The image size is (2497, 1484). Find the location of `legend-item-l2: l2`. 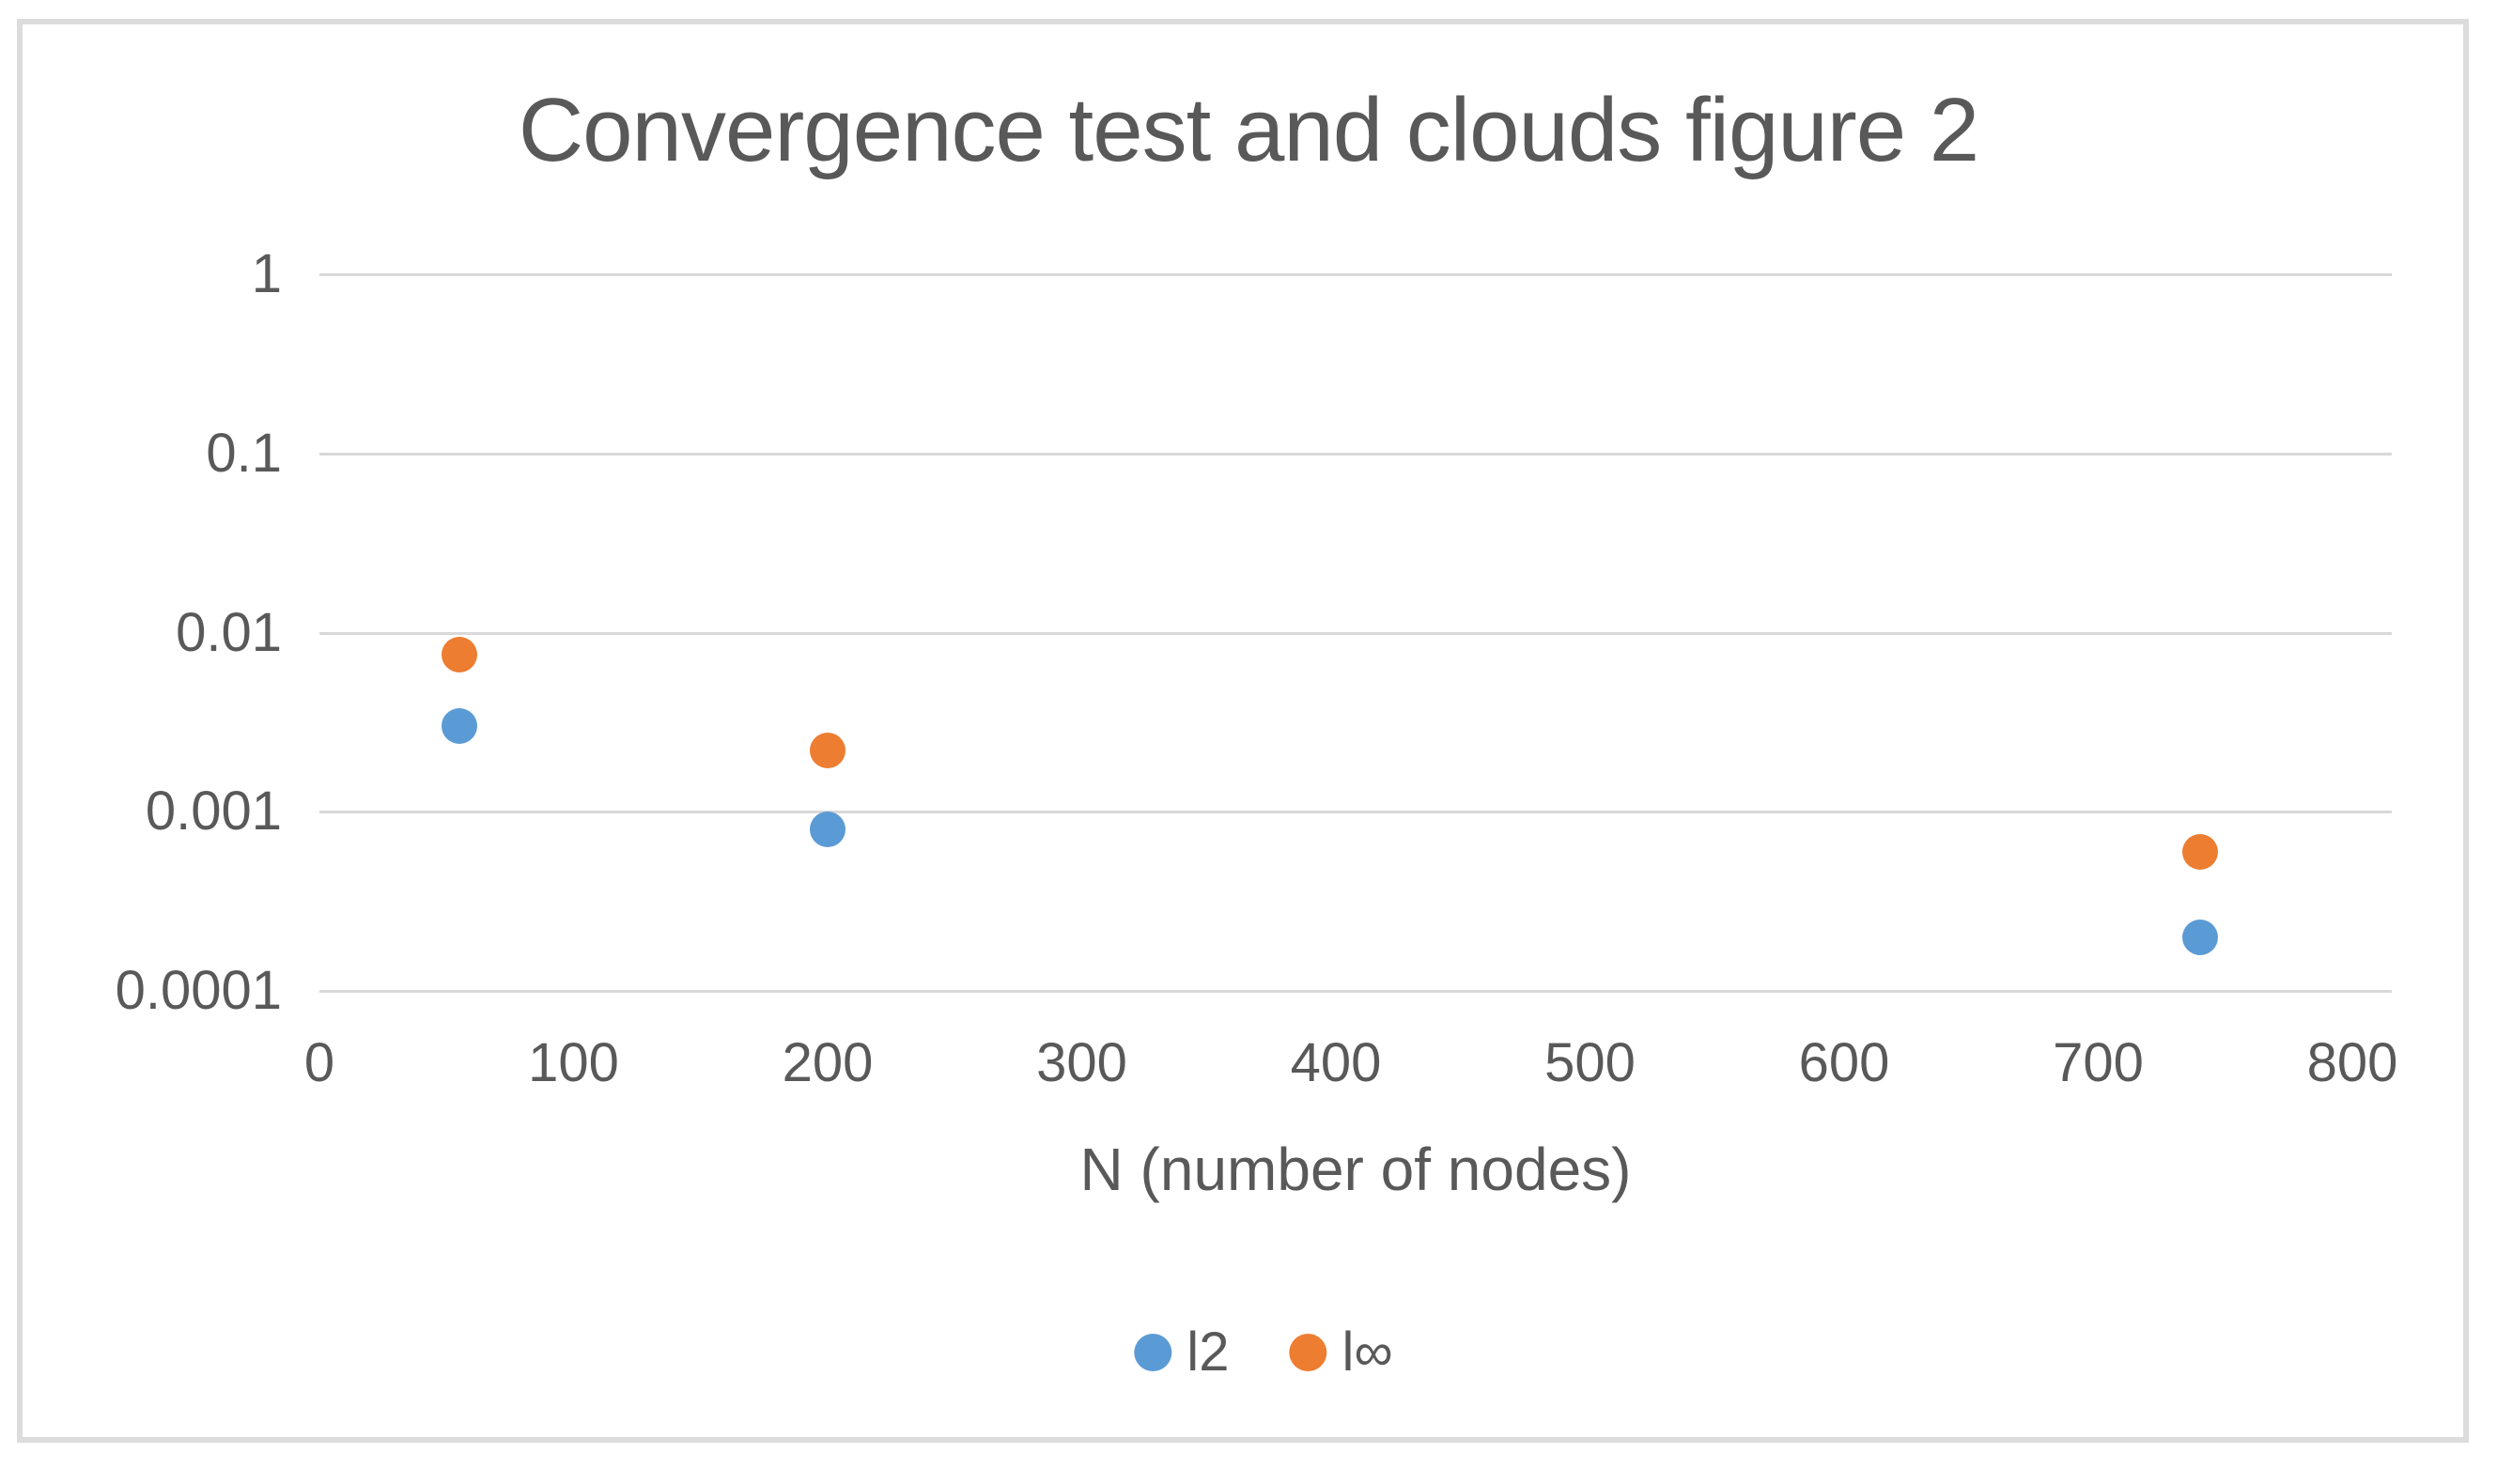

legend-item-l2: l2 is located at coordinates (1181, 1353).